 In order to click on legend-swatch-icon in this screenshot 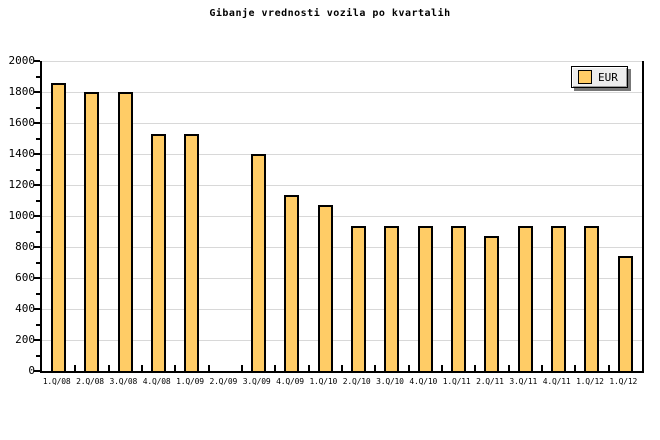, I will do `click(585, 77)`.